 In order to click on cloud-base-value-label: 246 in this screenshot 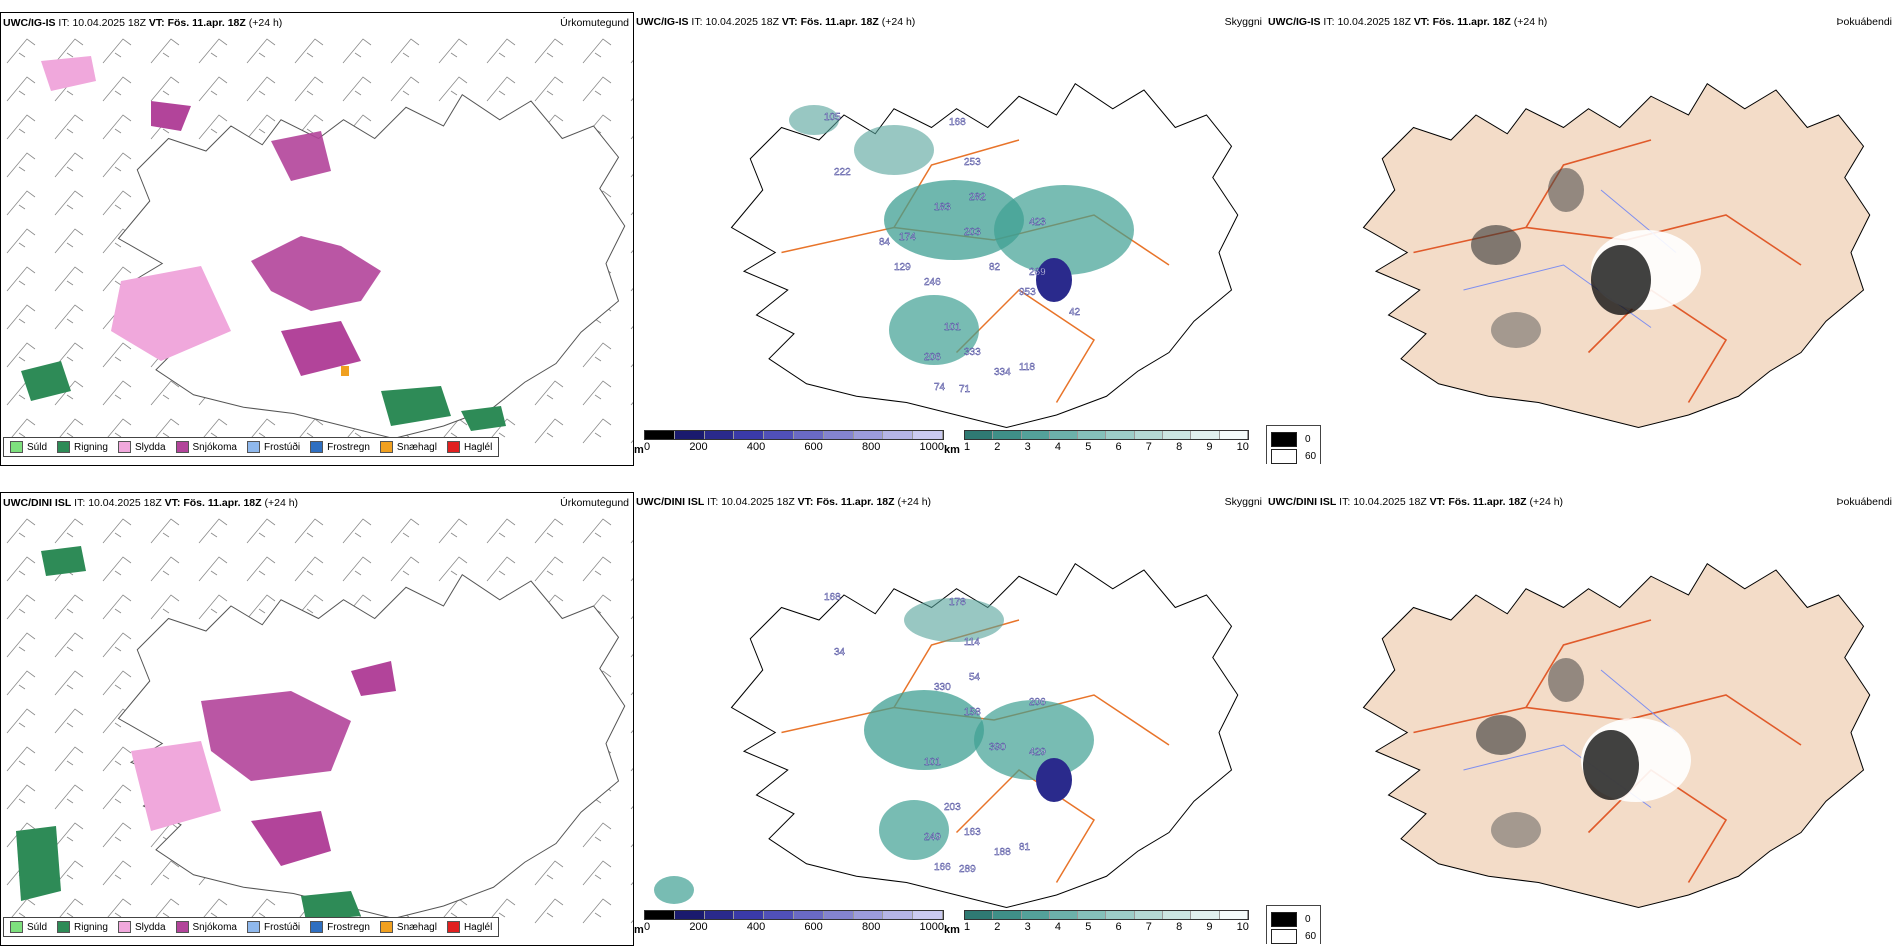, I will do `click(932, 282)`.